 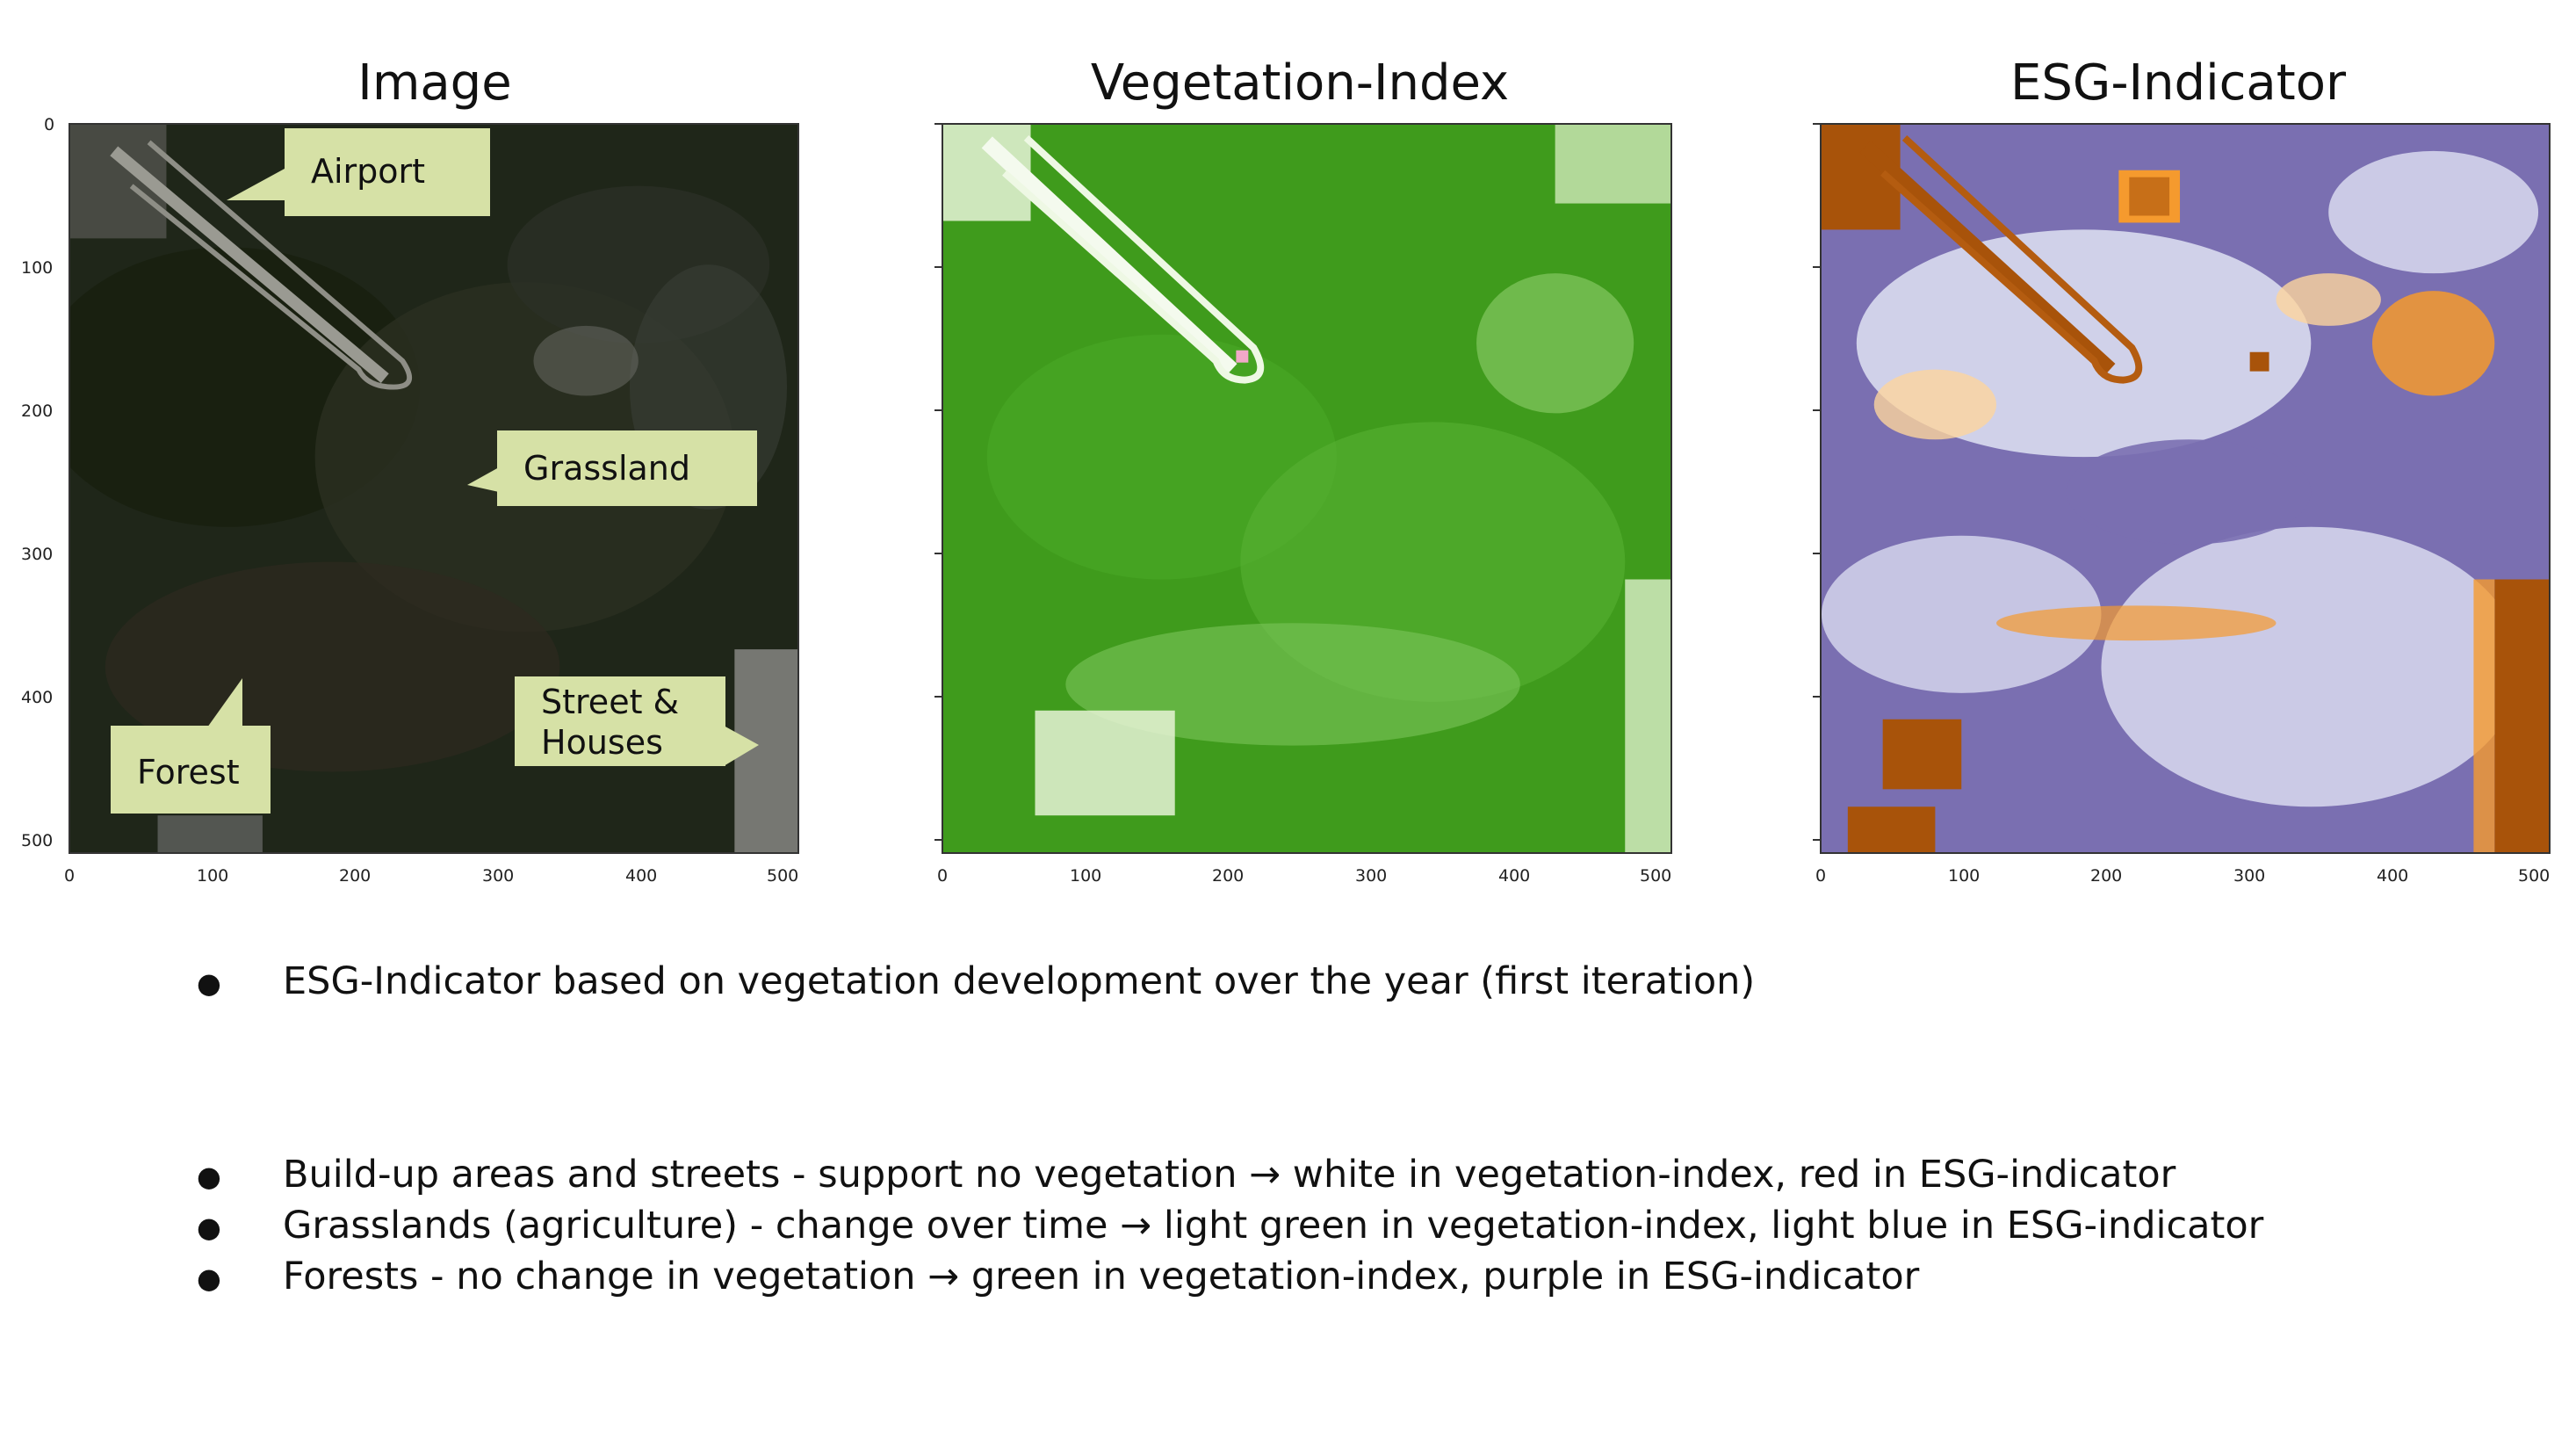 I want to click on callout-forest: Forest, so click(x=191, y=770).